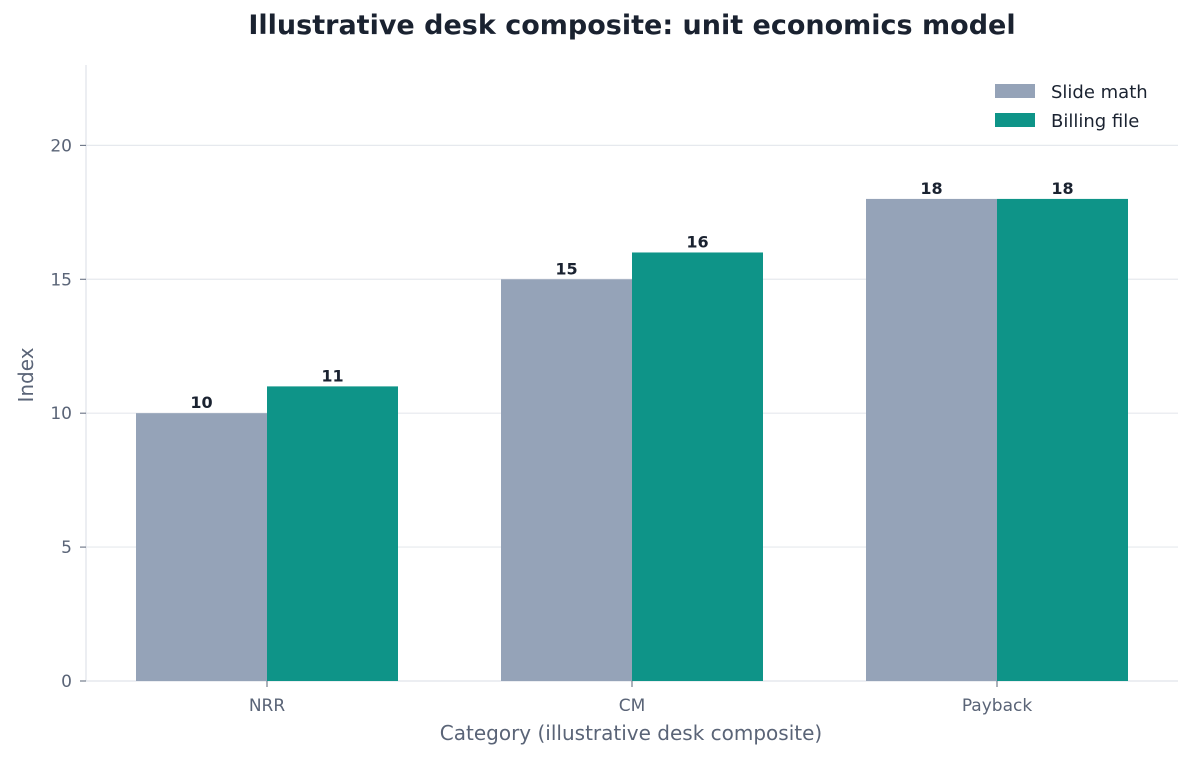 This screenshot has height=760, width=1193. I want to click on bar-slide-math-cm, so click(566, 480).